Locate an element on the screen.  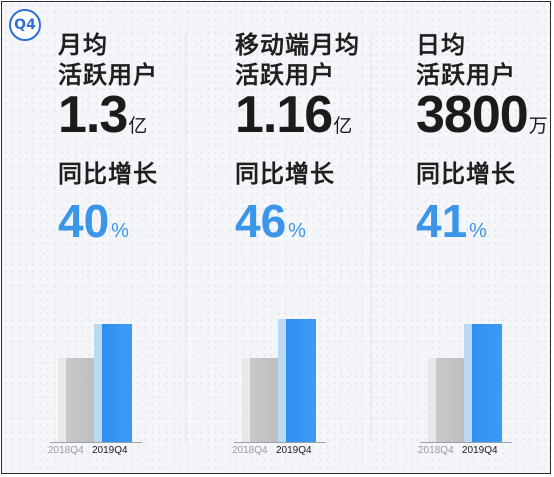
growth-number: 46 is located at coordinates (261, 221).